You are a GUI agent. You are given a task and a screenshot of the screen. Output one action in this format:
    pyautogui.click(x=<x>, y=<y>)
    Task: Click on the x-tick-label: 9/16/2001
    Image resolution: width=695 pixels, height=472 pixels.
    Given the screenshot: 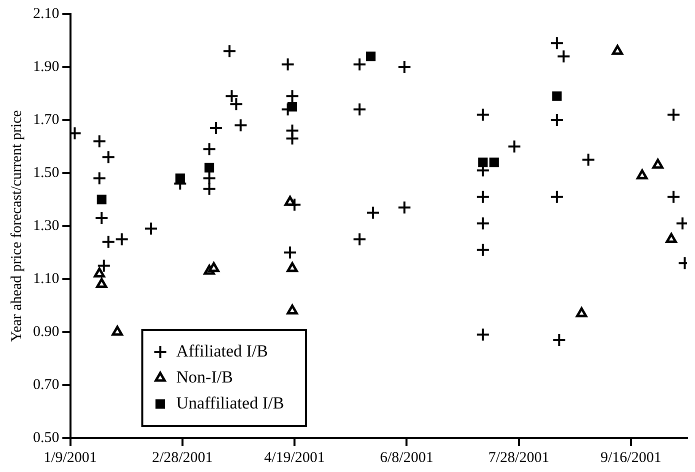 What is the action you would take?
    pyautogui.click(x=631, y=458)
    